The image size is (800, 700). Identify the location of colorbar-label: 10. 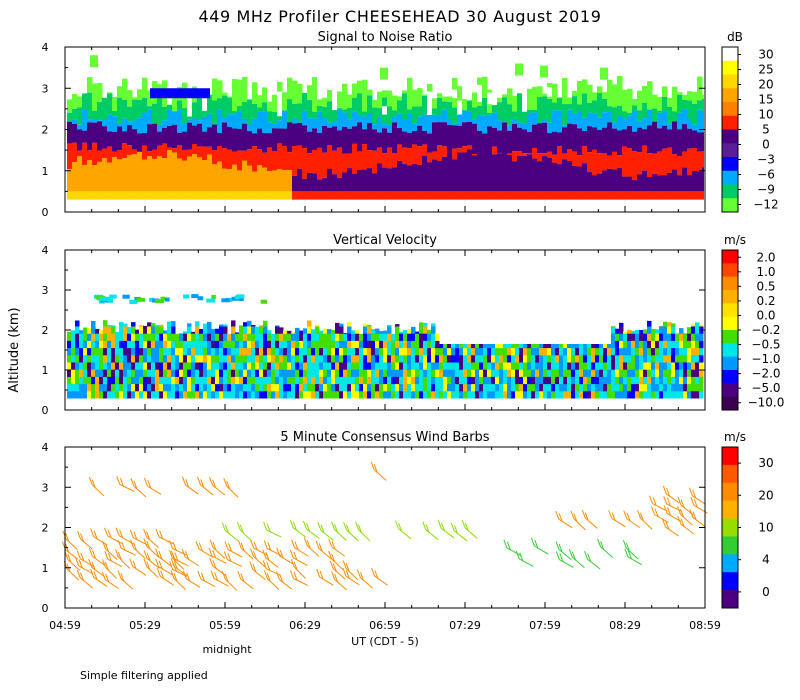
(765, 528).